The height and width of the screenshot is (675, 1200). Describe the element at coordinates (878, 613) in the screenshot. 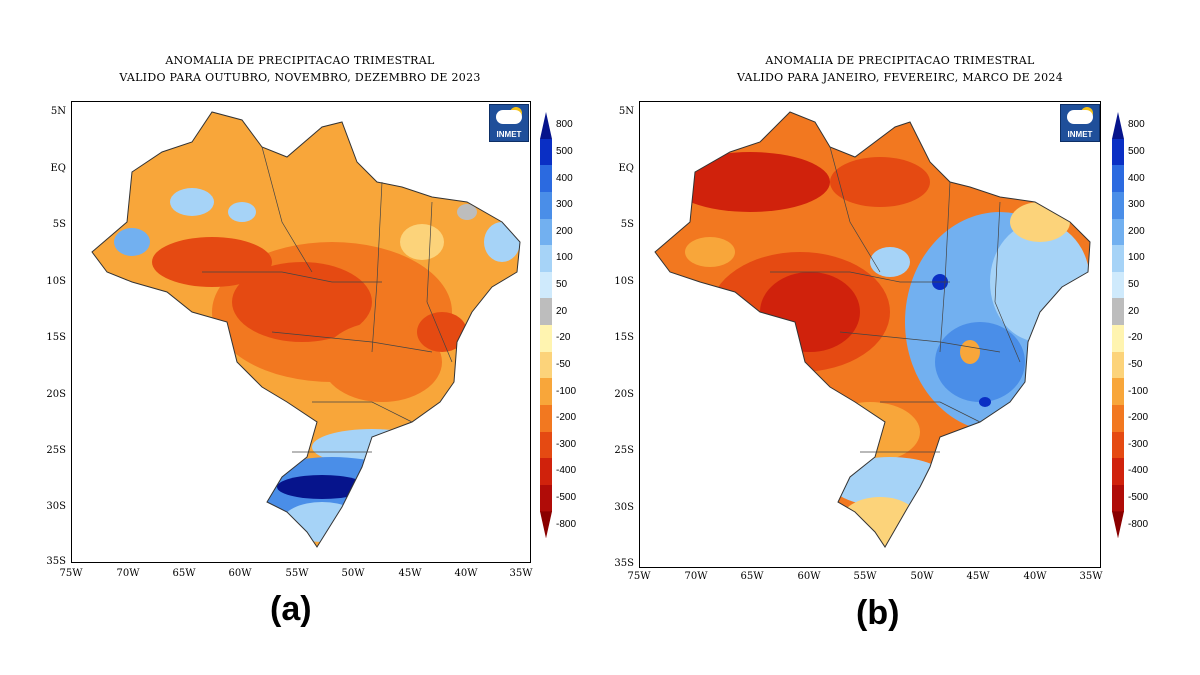

I see `panel-label: (b)` at that location.